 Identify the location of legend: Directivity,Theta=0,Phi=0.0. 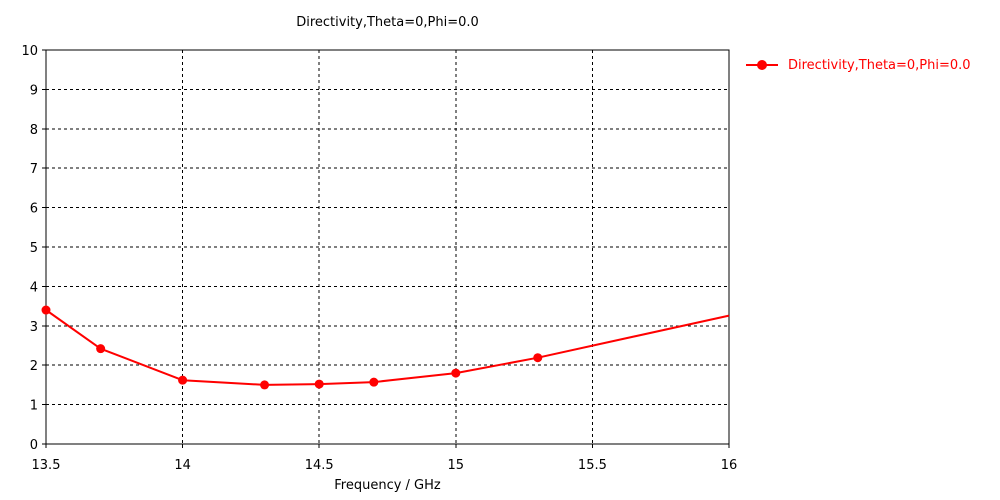
(857, 65).